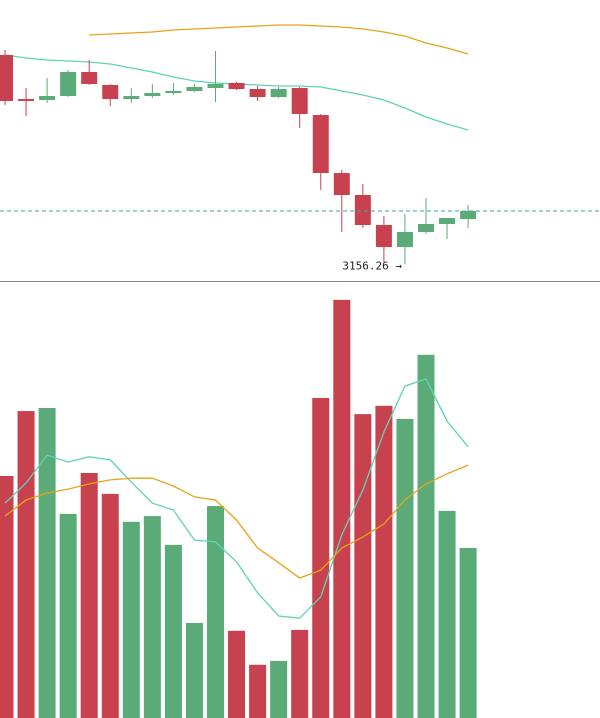 The height and width of the screenshot is (718, 600). Describe the element at coordinates (372, 265) in the screenshot. I see `low-price-label: 3156.26 →` at that location.